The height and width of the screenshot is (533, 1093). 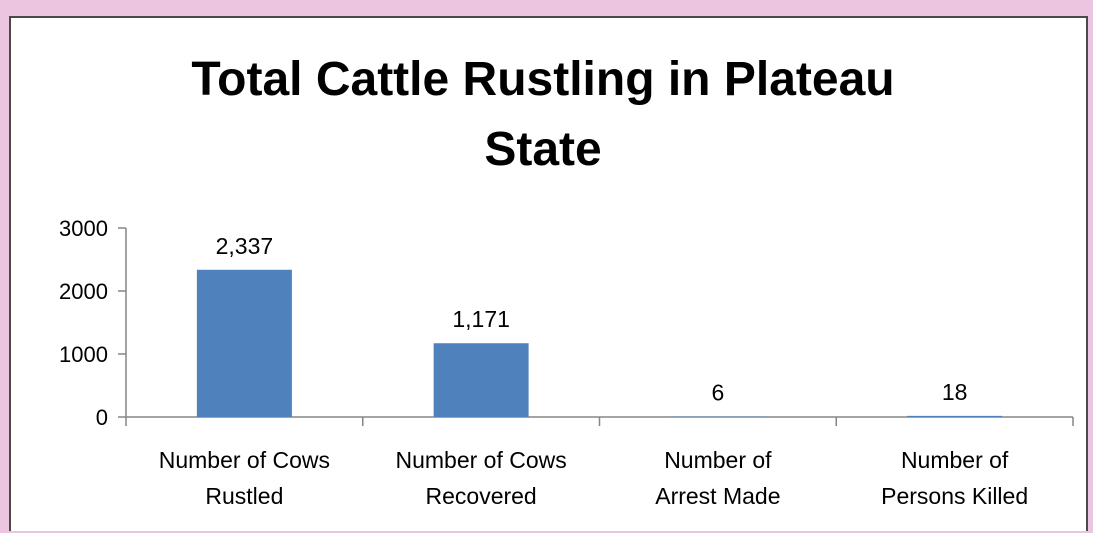 What do you see at coordinates (717, 496) in the screenshot?
I see `category-label: Arrest Made` at bounding box center [717, 496].